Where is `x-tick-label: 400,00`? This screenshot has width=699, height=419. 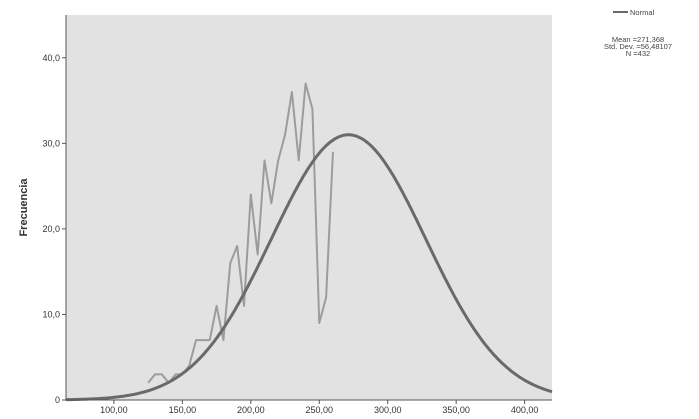 x-tick-label: 400,00 is located at coordinates (525, 410).